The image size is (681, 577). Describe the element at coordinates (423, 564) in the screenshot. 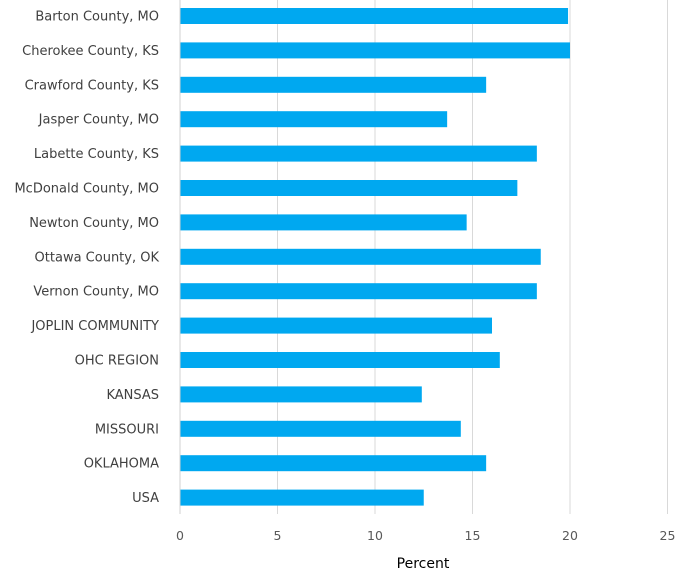

I see `x-axis-title: Percent` at that location.